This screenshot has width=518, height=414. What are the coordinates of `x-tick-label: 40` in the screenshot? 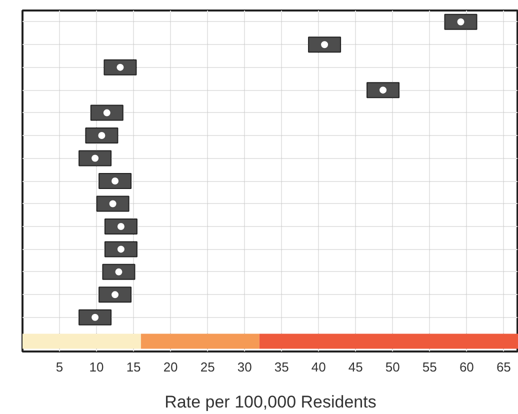 It's located at (318, 367).